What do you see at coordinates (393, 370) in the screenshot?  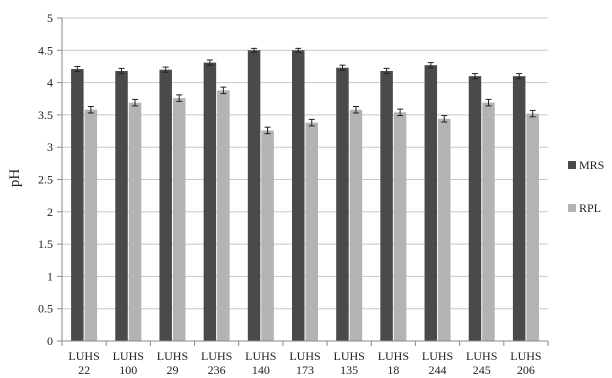 I see `x-category-label: 18` at bounding box center [393, 370].